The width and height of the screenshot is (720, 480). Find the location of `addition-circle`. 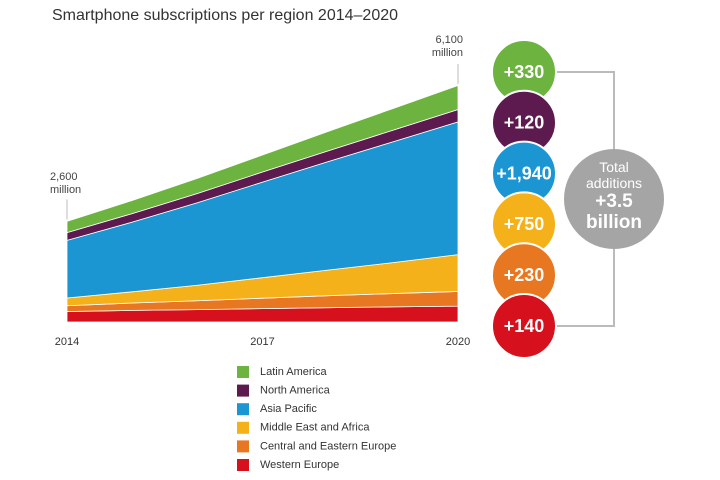

addition-circle is located at coordinates (524, 326).